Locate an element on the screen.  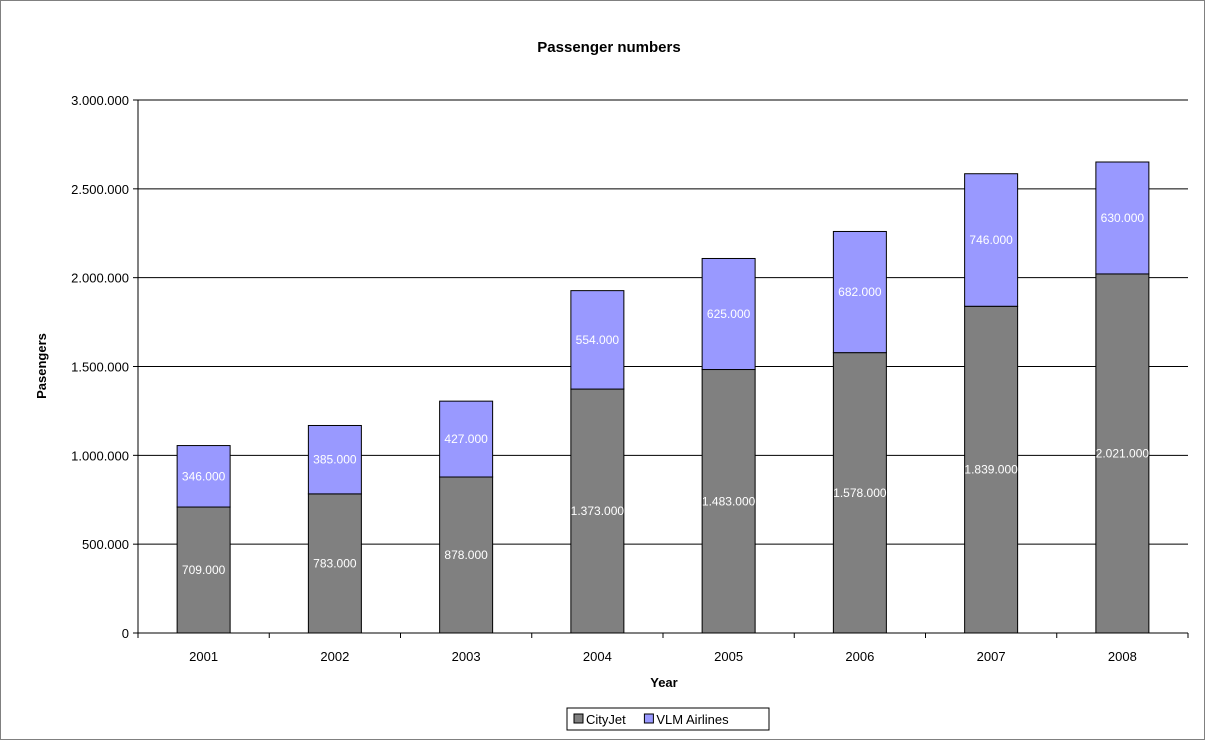
data-label: 2.021.000 is located at coordinates (1123, 453).